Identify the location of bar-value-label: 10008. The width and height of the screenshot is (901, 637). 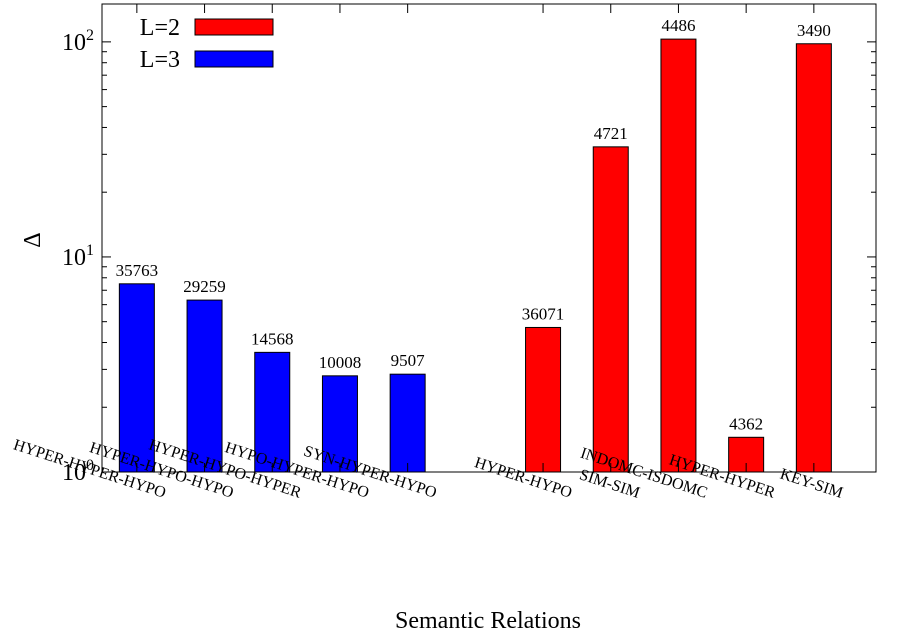
(340, 362).